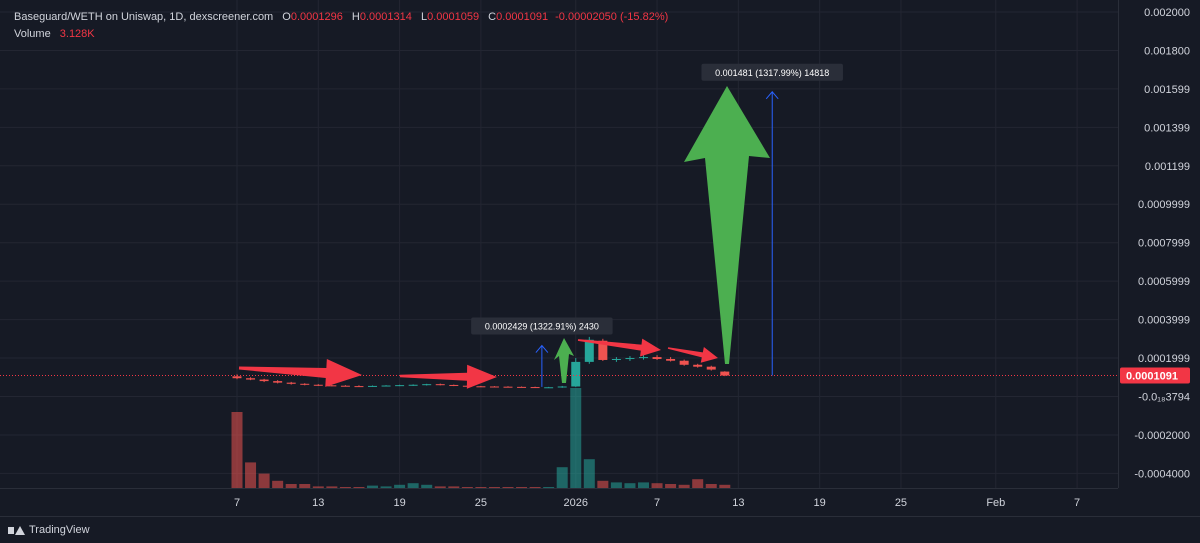  Describe the element at coordinates (32, 34) in the screenshot. I see `volume-label: Volume` at that location.